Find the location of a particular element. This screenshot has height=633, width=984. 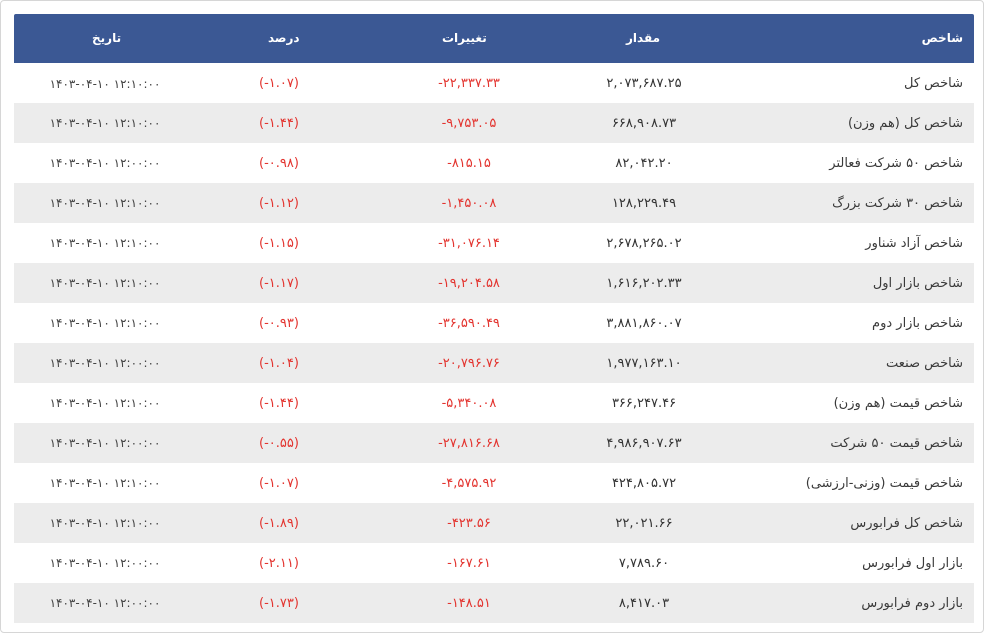

index-percent: (-۱.۱۲) is located at coordinates (279, 203).